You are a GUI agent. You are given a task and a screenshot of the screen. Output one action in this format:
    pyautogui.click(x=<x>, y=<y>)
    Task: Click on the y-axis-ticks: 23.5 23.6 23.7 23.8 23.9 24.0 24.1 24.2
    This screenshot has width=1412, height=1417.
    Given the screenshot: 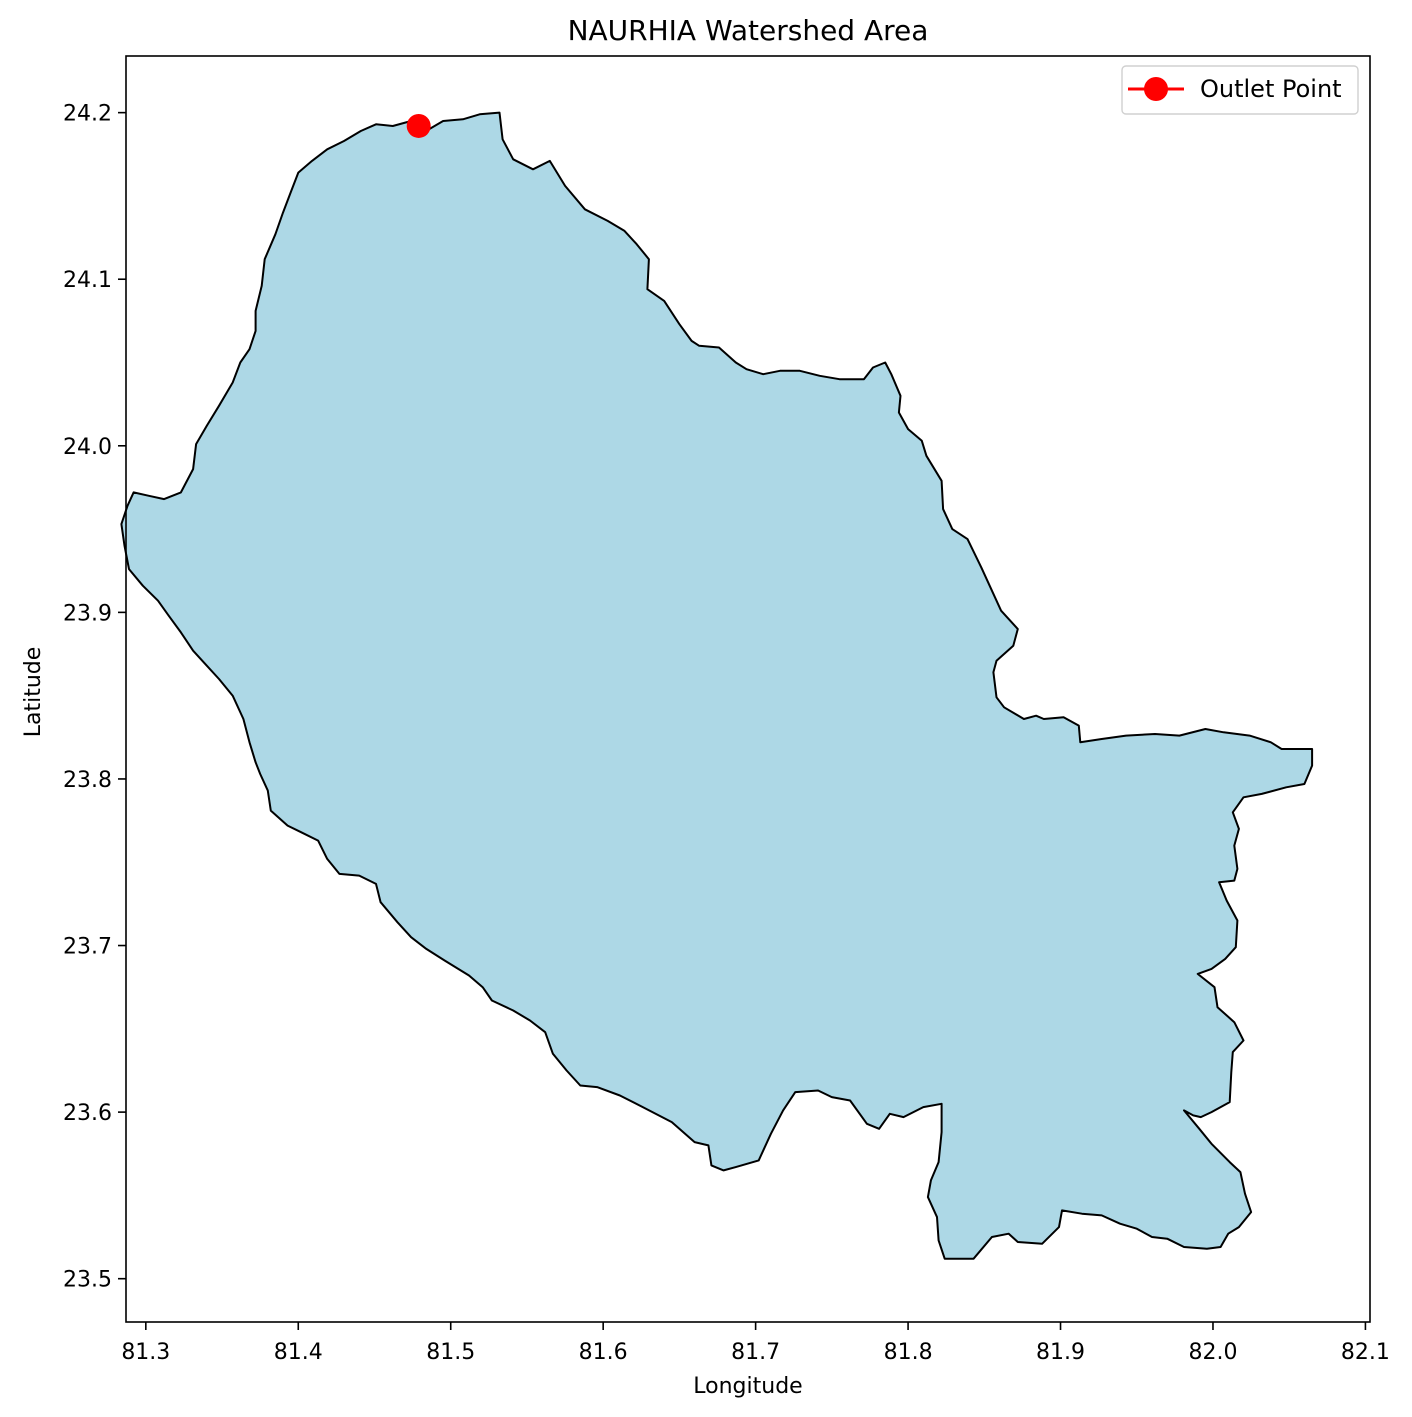 What is the action you would take?
    pyautogui.click(x=94, y=697)
    